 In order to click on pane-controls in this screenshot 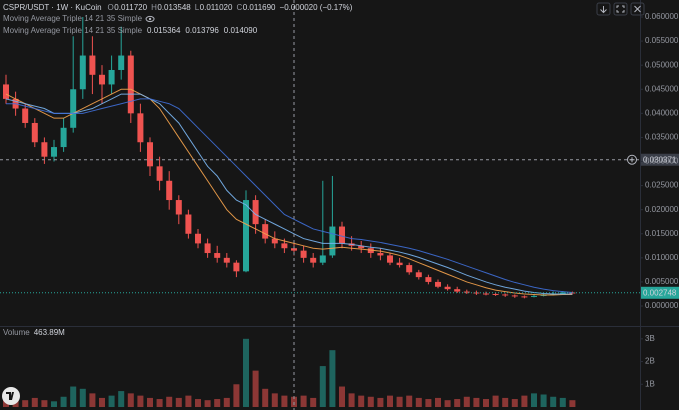, I will do `click(620, 9)`.